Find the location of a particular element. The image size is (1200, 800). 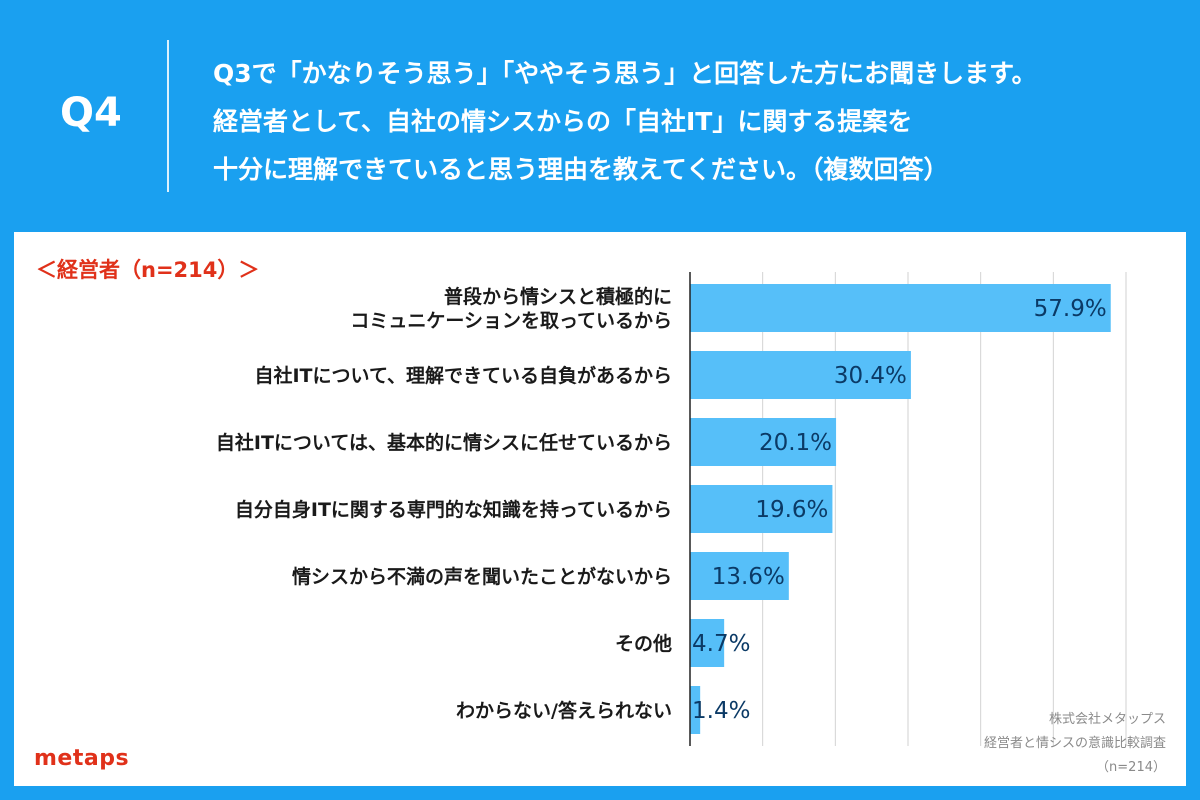

header-divider is located at coordinates (168, 116).